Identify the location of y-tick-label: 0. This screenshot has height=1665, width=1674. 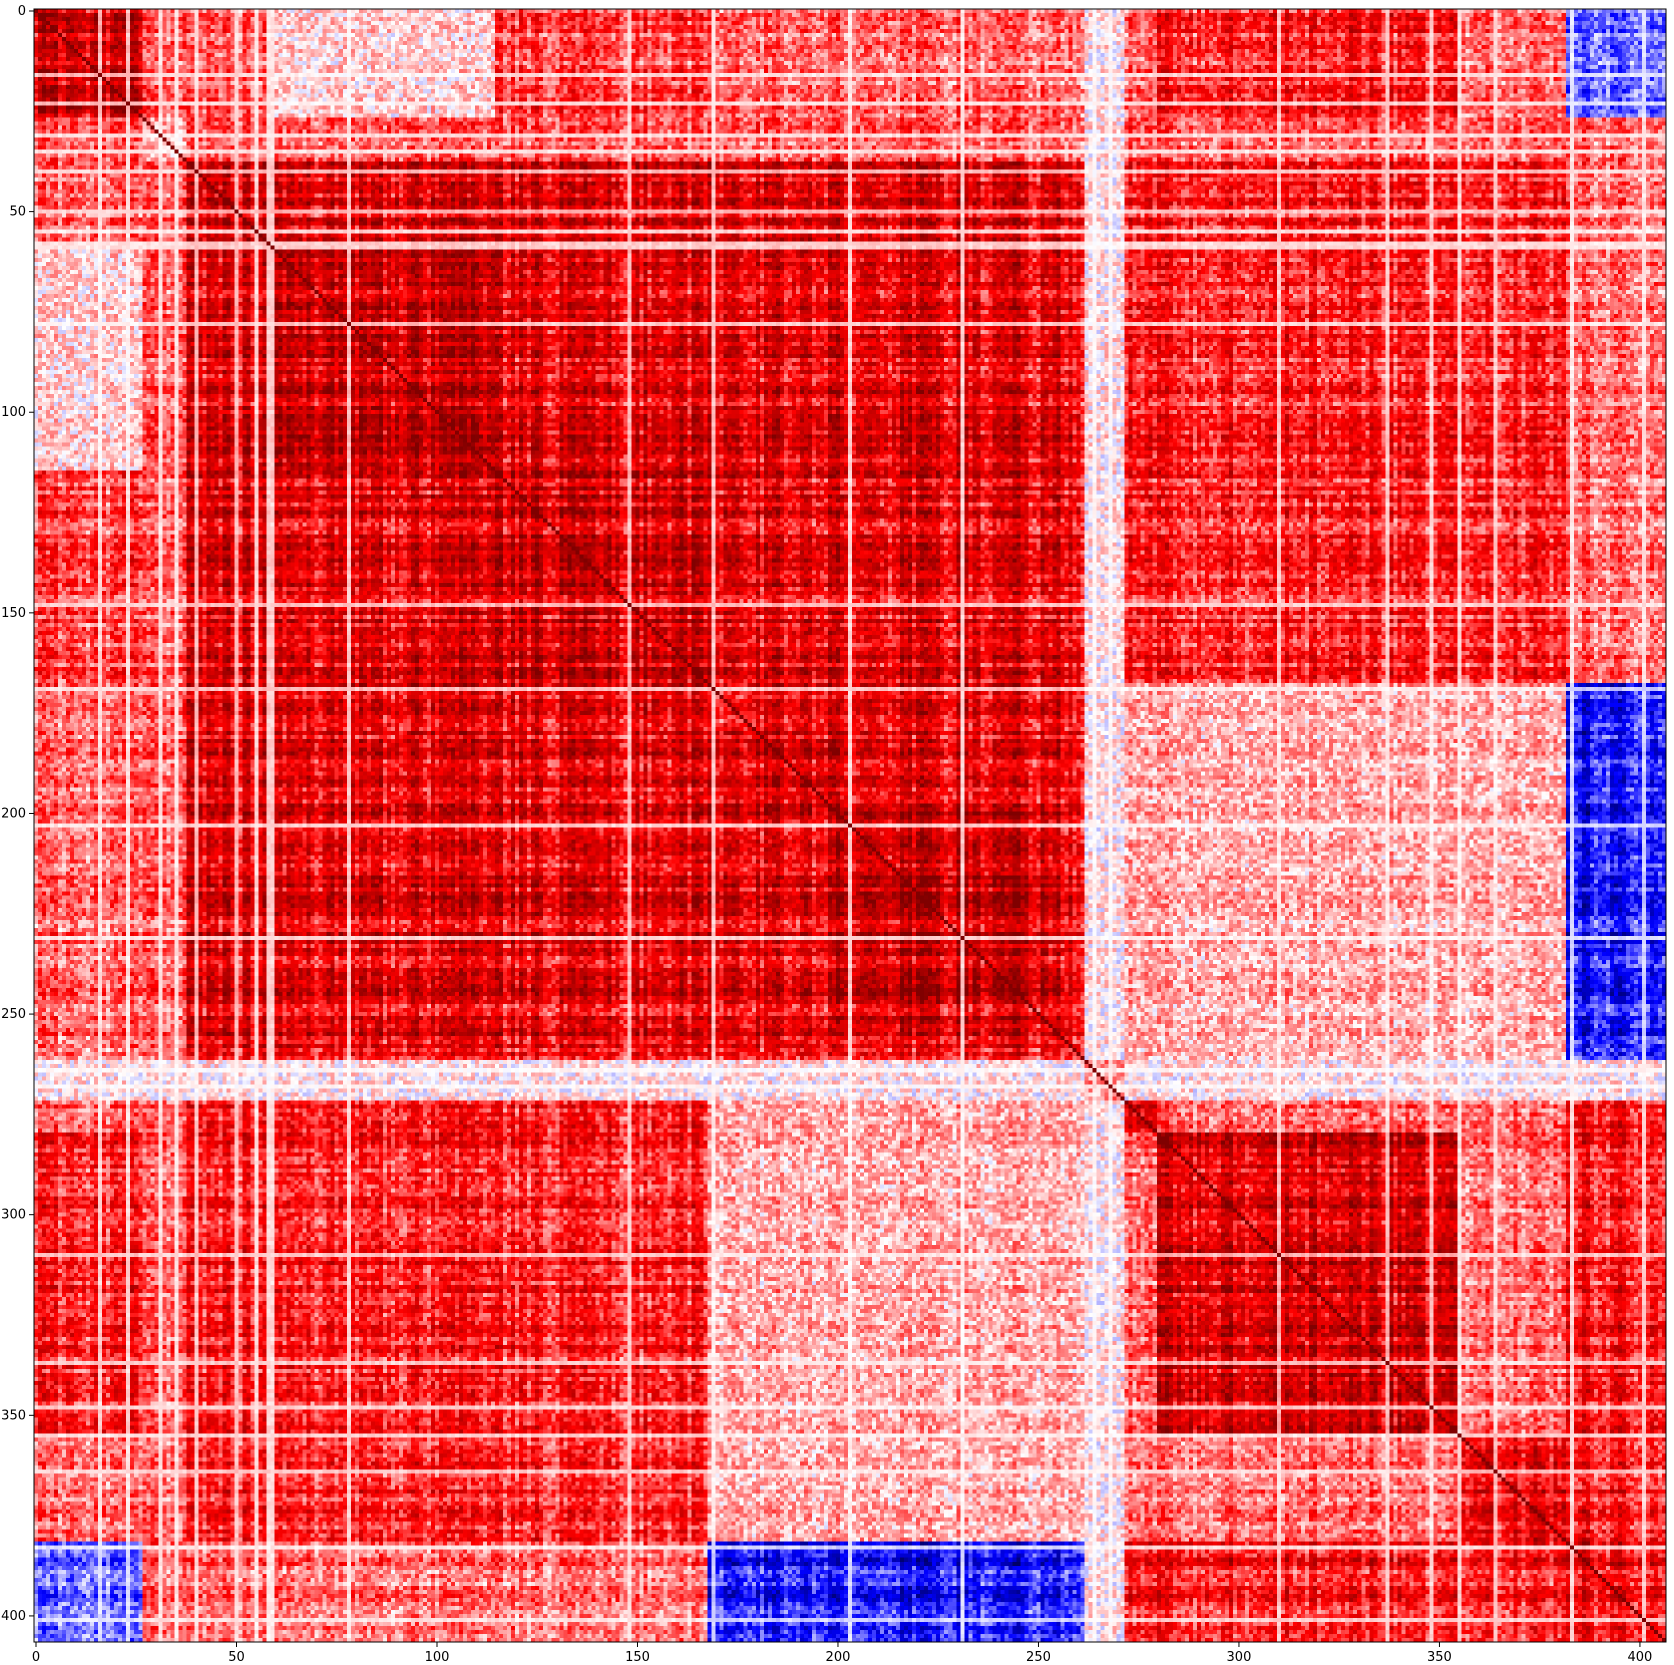
(22, 11).